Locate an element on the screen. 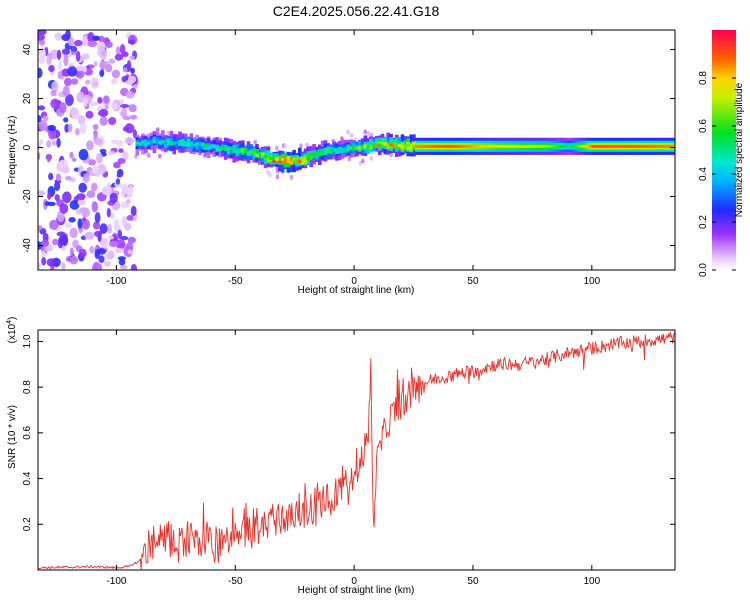 The width and height of the screenshot is (750, 600). x-tick-label: 100 is located at coordinates (591, 581).